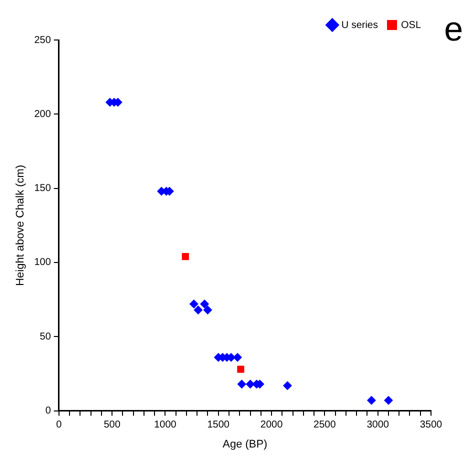 The height and width of the screenshot is (461, 471). Describe the element at coordinates (20, 225) in the screenshot. I see `y-axis-title: Height above Chalk (cm)` at that location.